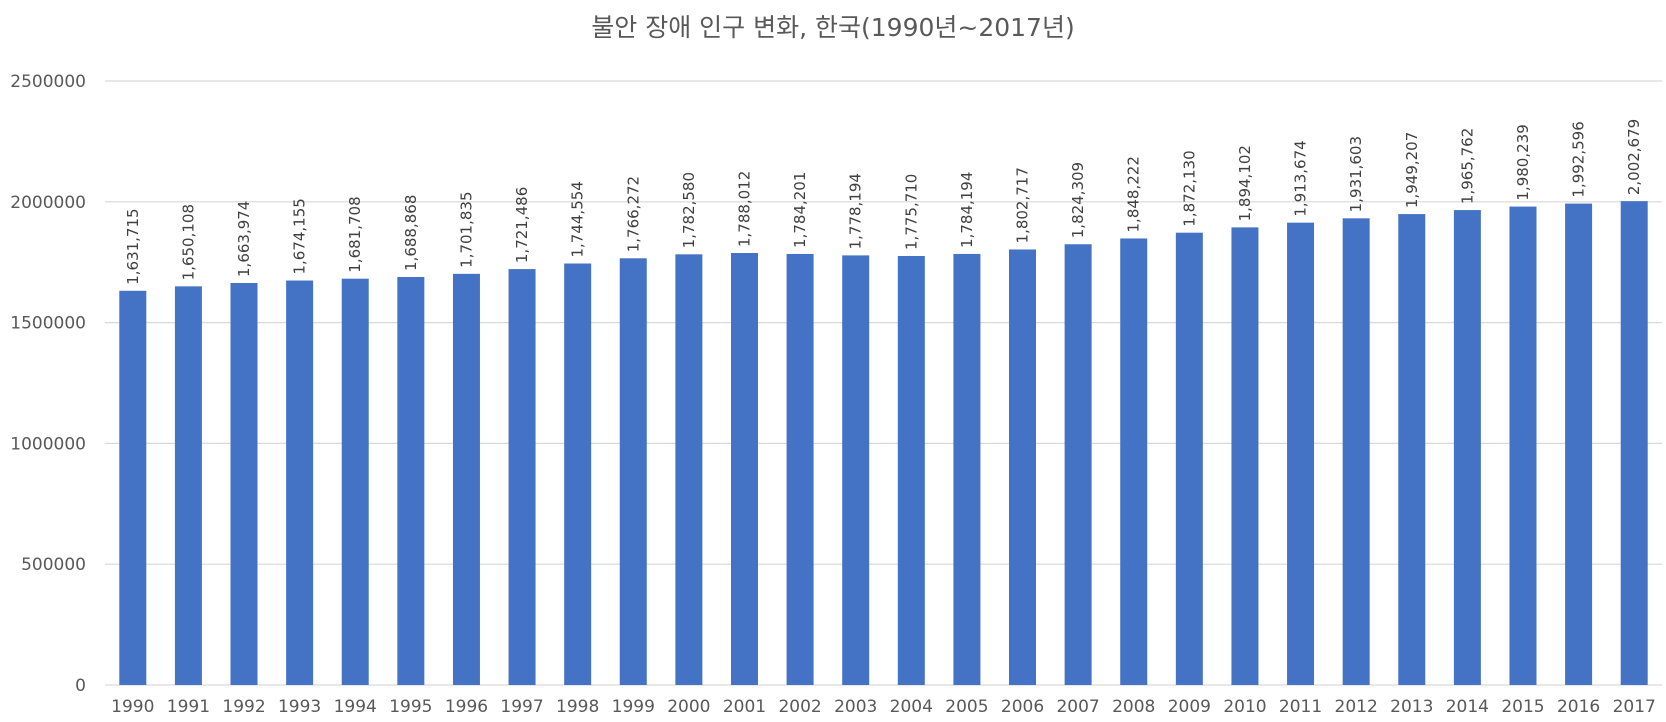 The height and width of the screenshot is (722, 1666). Describe the element at coordinates (855, 707) in the screenshot. I see `x-tick-label: 2003` at that location.